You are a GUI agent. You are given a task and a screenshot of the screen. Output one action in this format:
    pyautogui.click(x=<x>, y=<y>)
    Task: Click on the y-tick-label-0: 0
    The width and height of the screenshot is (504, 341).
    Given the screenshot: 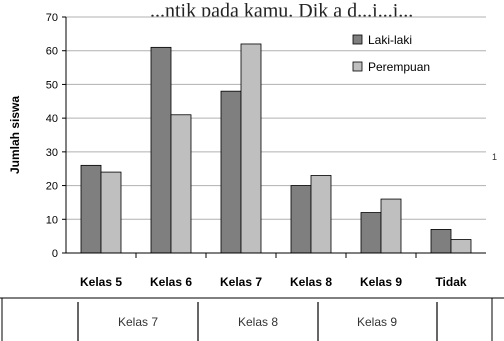 What is the action you would take?
    pyautogui.click(x=55, y=254)
    